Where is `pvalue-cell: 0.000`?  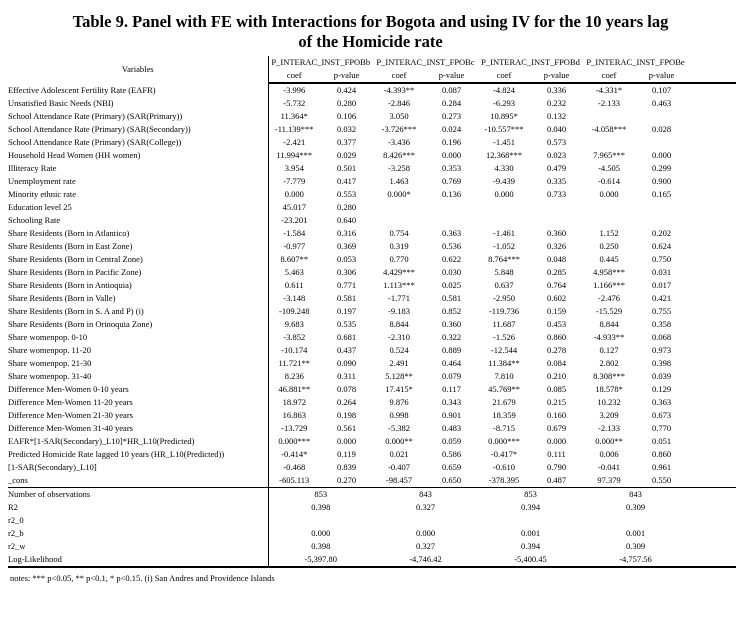 pvalue-cell: 0.000 is located at coordinates (451, 155).